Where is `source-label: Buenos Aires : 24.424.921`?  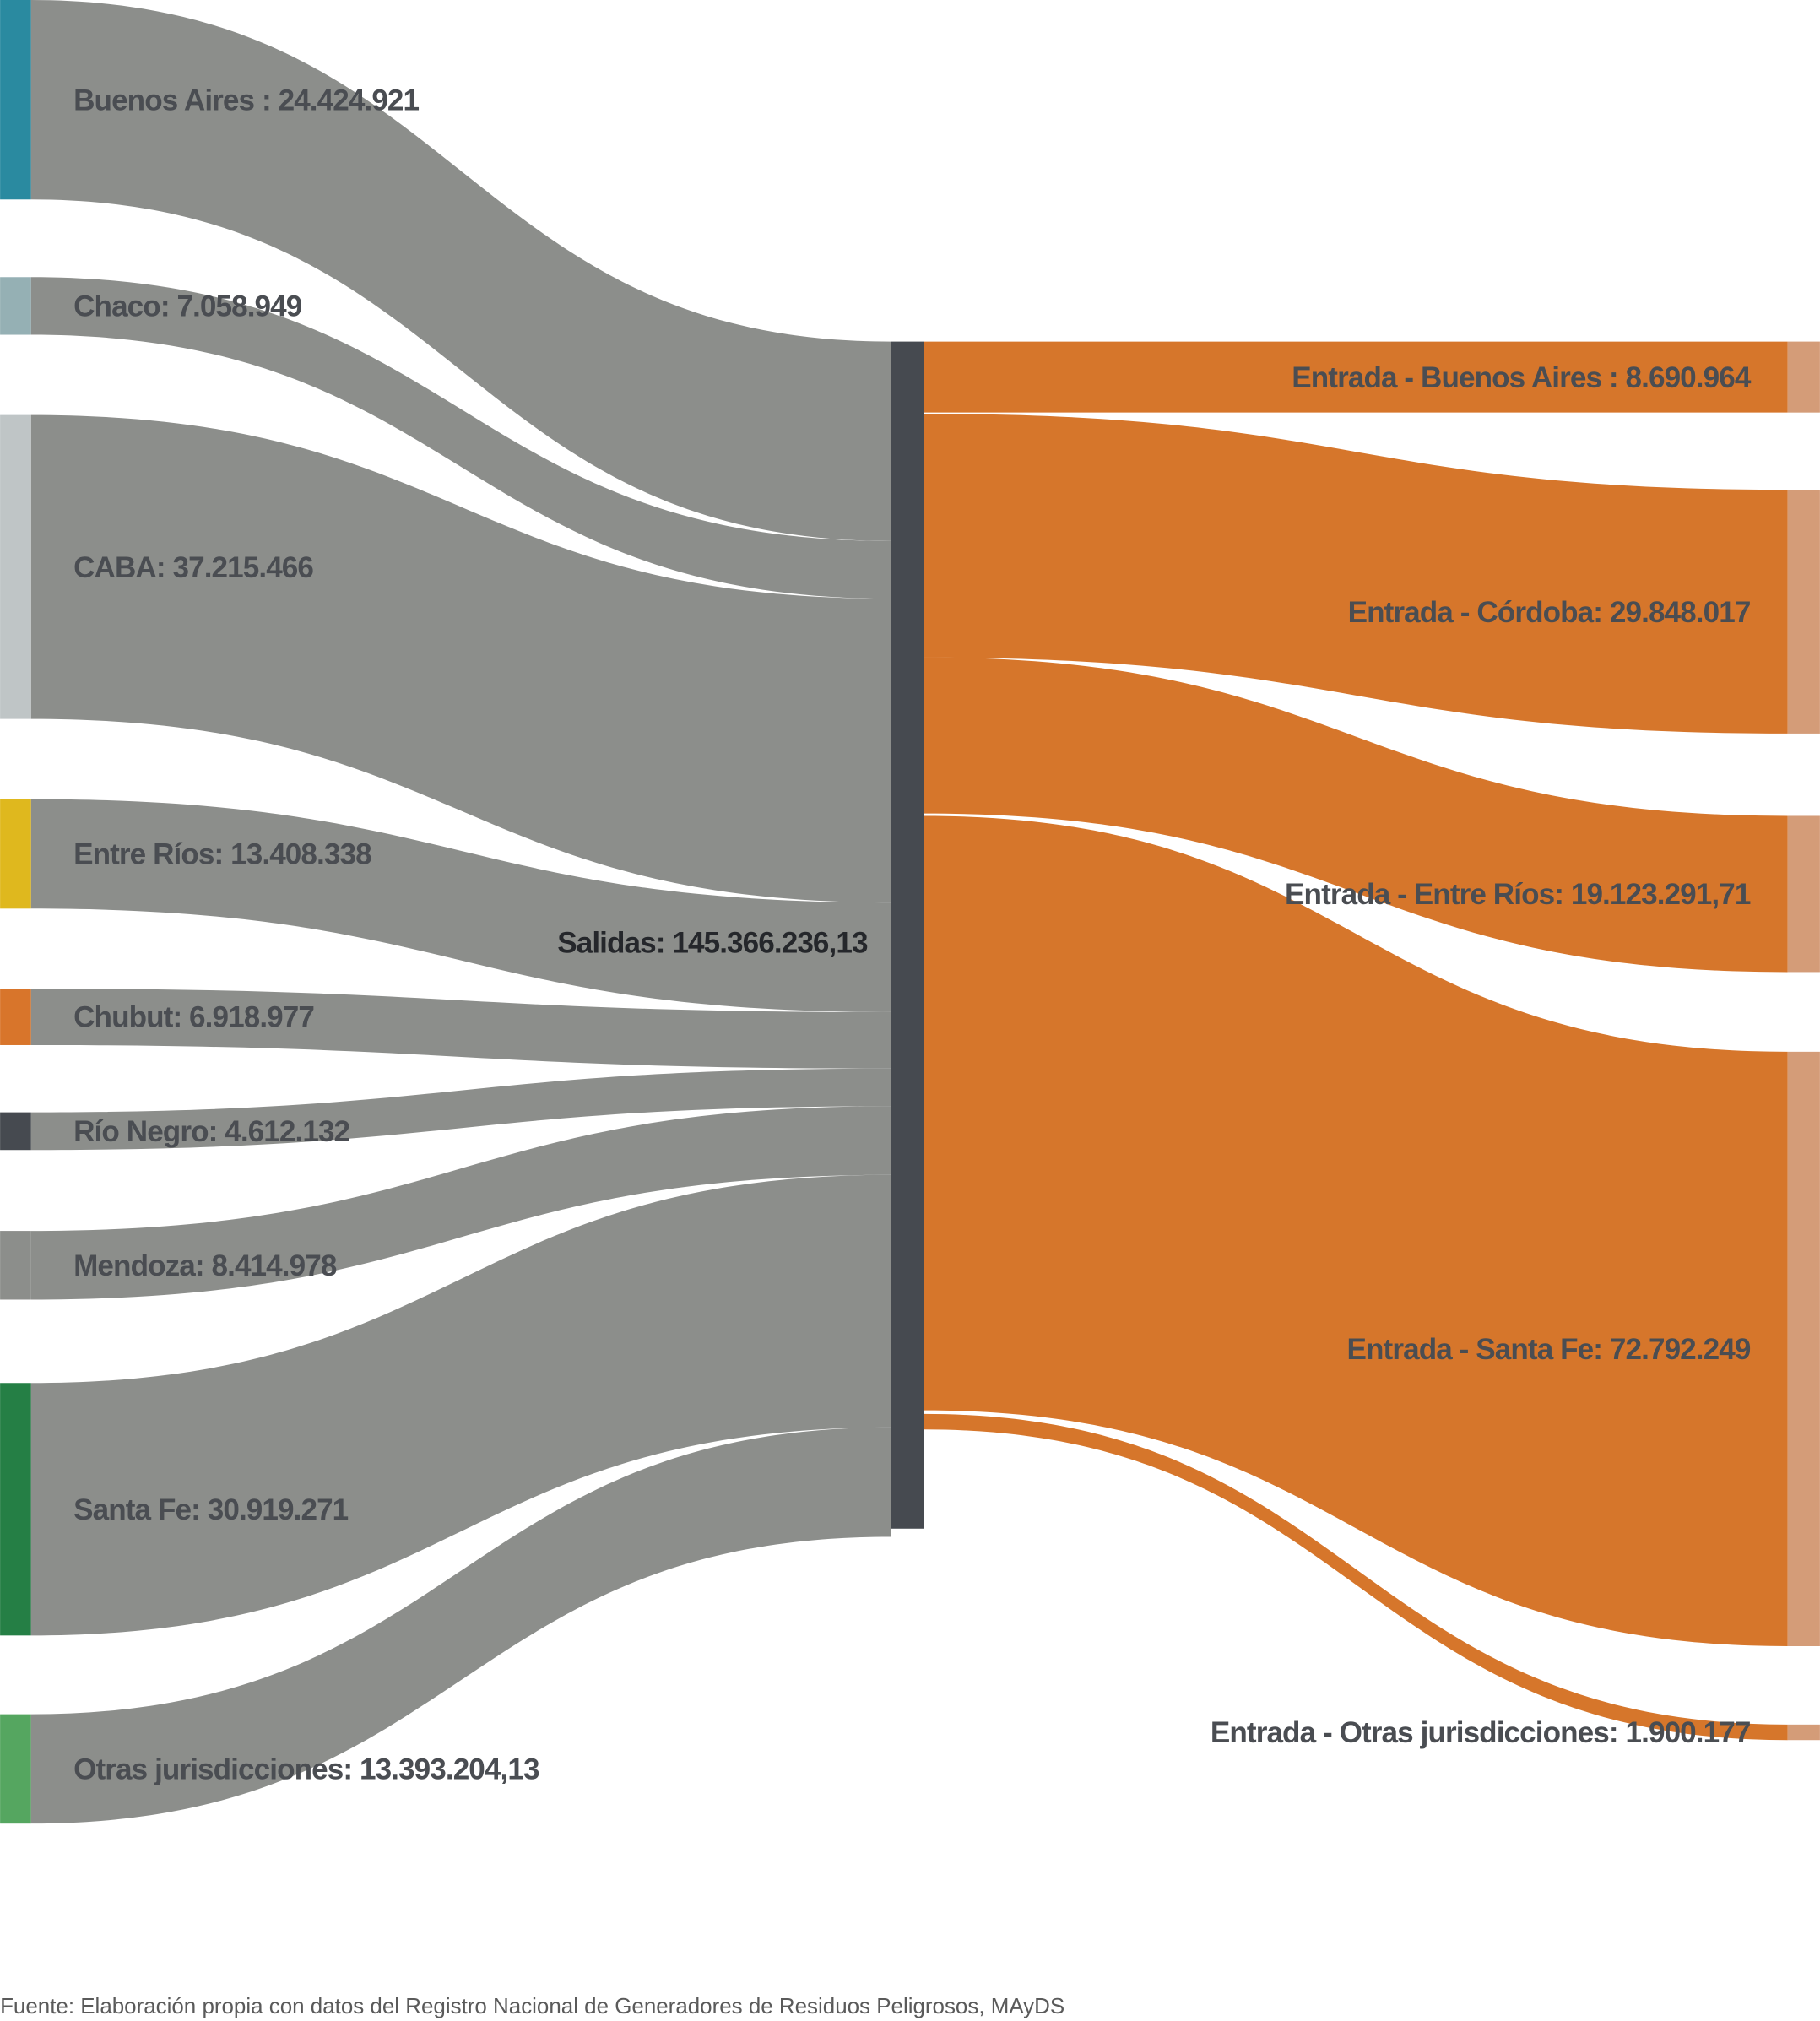 source-label: Buenos Aires : 24.424.921 is located at coordinates (246, 100).